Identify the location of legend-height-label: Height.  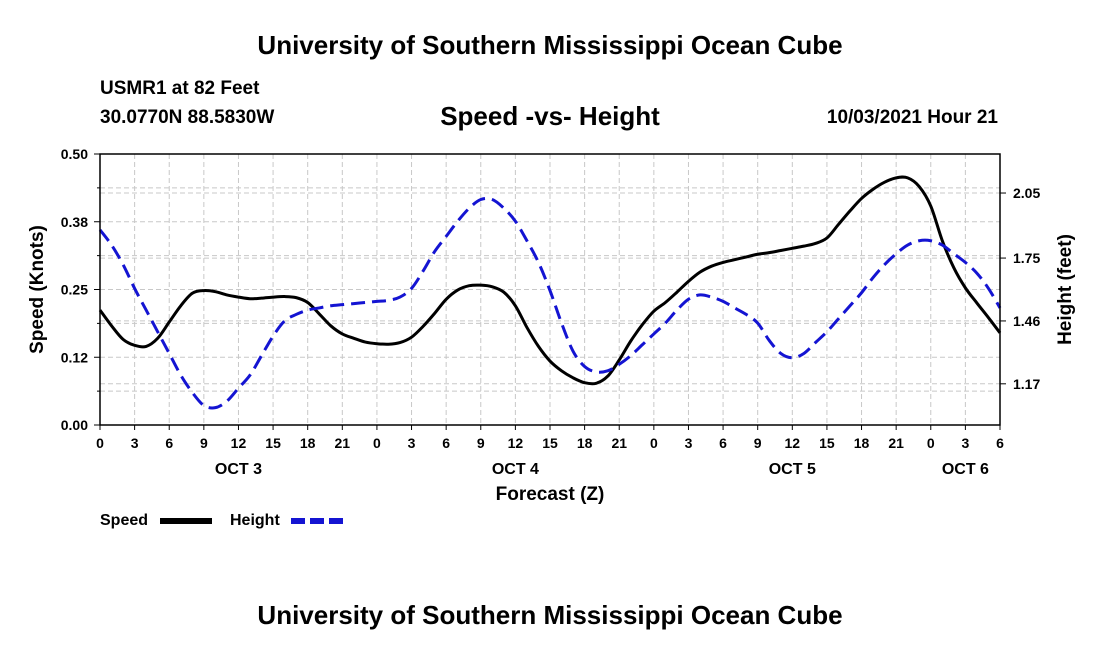
(255, 520).